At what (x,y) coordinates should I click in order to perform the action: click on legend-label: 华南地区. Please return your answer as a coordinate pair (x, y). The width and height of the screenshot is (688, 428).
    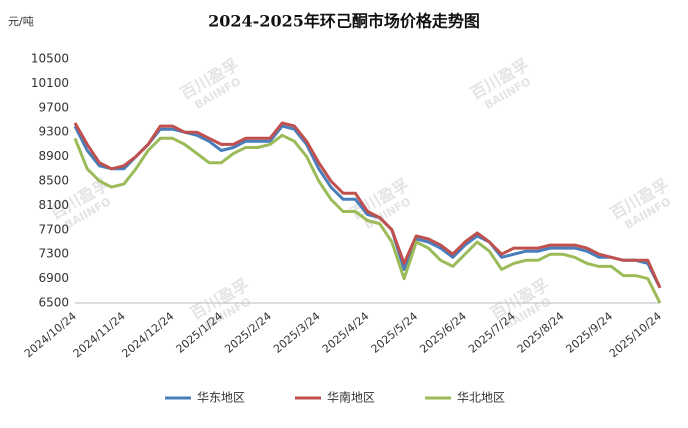
    Looking at the image, I should click on (351, 397).